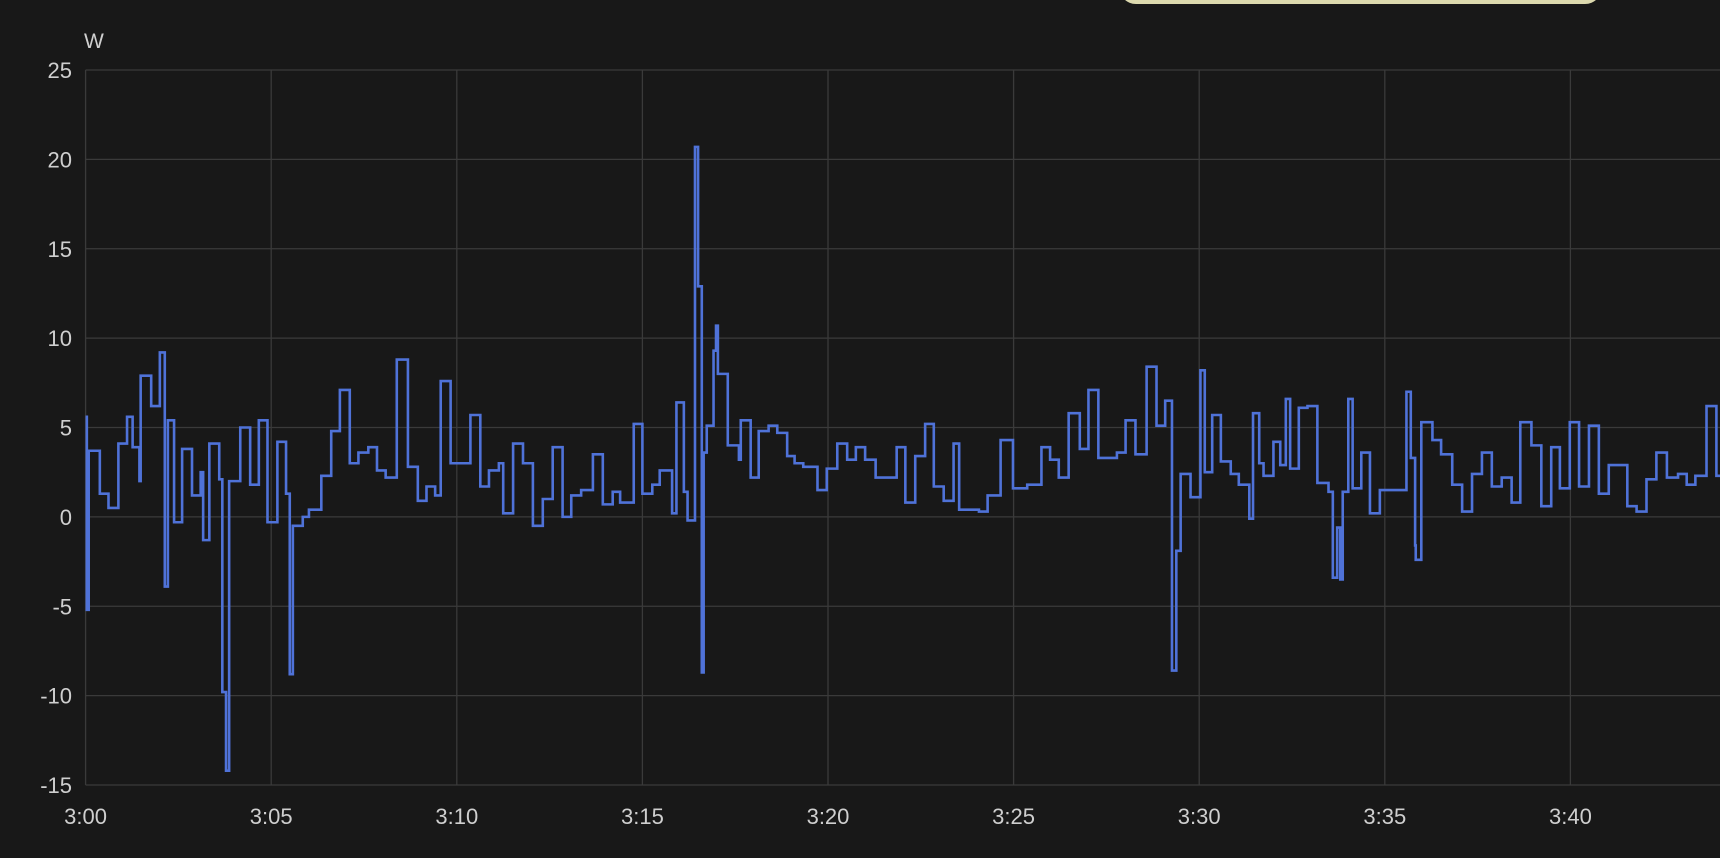 This screenshot has height=858, width=1720. What do you see at coordinates (56, 696) in the screenshot?
I see `y-tick-label: -10` at bounding box center [56, 696].